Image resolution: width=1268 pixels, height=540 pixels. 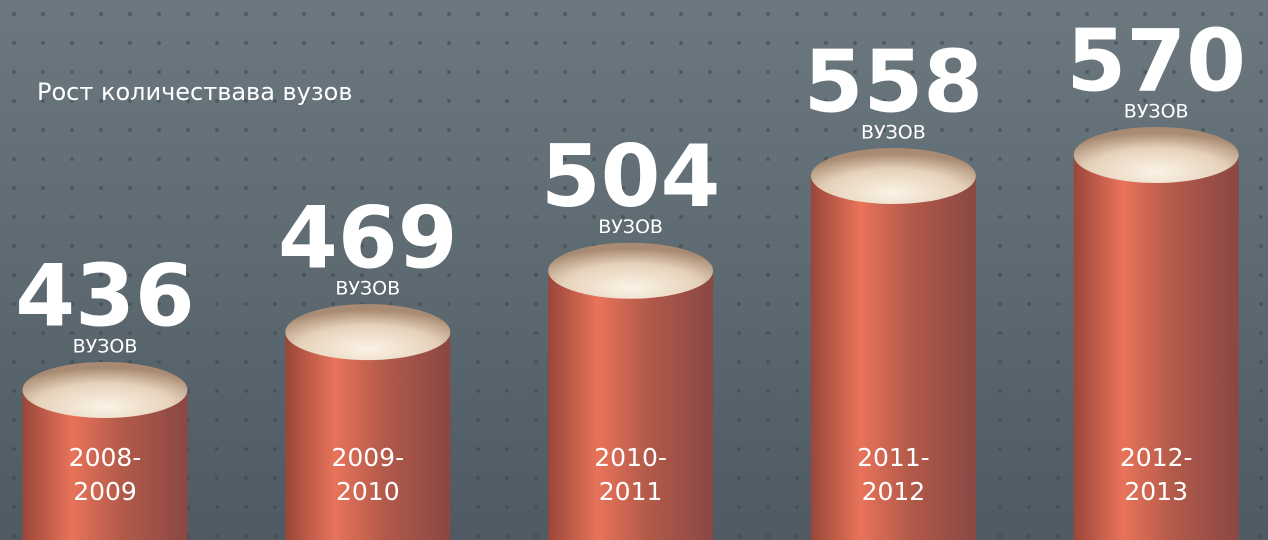 What do you see at coordinates (368, 239) in the screenshot?
I see `value-label: 469` at bounding box center [368, 239].